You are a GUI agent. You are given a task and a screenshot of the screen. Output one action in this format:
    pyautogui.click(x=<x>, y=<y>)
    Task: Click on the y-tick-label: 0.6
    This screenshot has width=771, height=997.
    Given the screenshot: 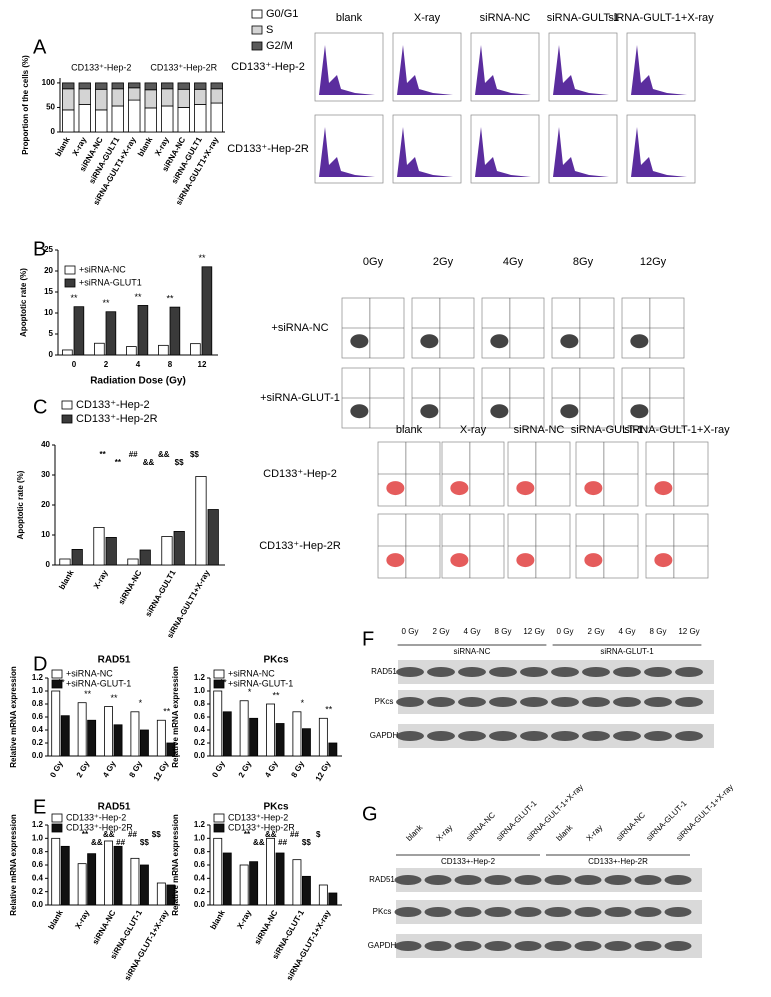 What is the action you would take?
    pyautogui.click(x=38, y=864)
    